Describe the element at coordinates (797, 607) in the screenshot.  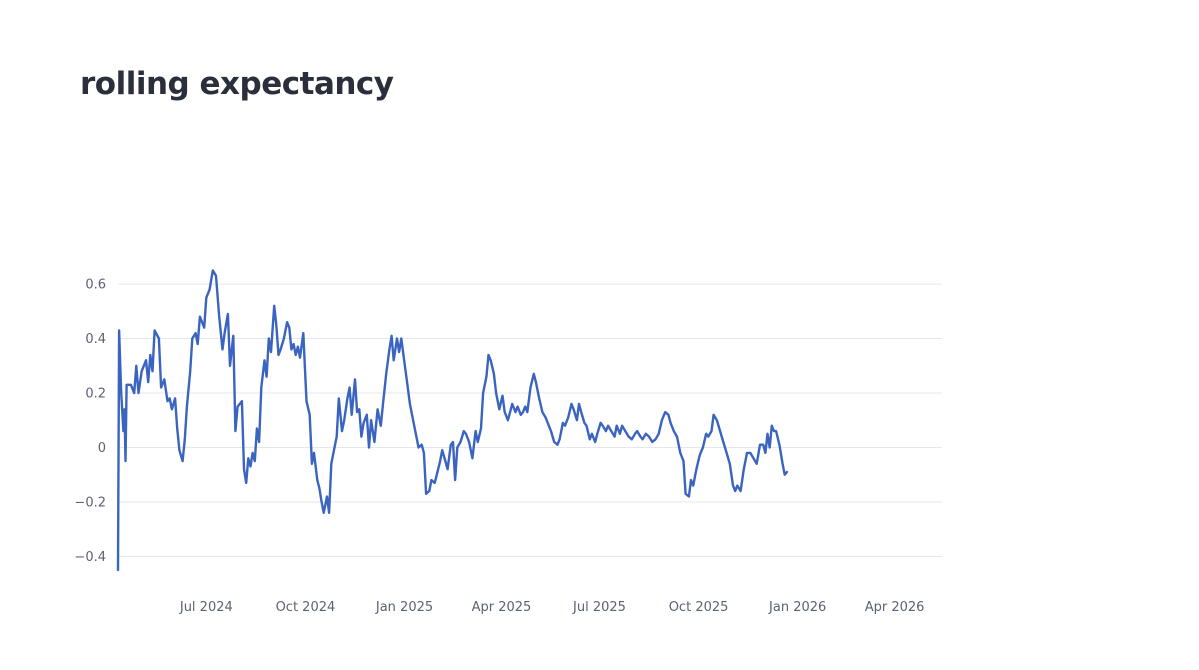
I see `x-tick-label: Jan 2026` at that location.